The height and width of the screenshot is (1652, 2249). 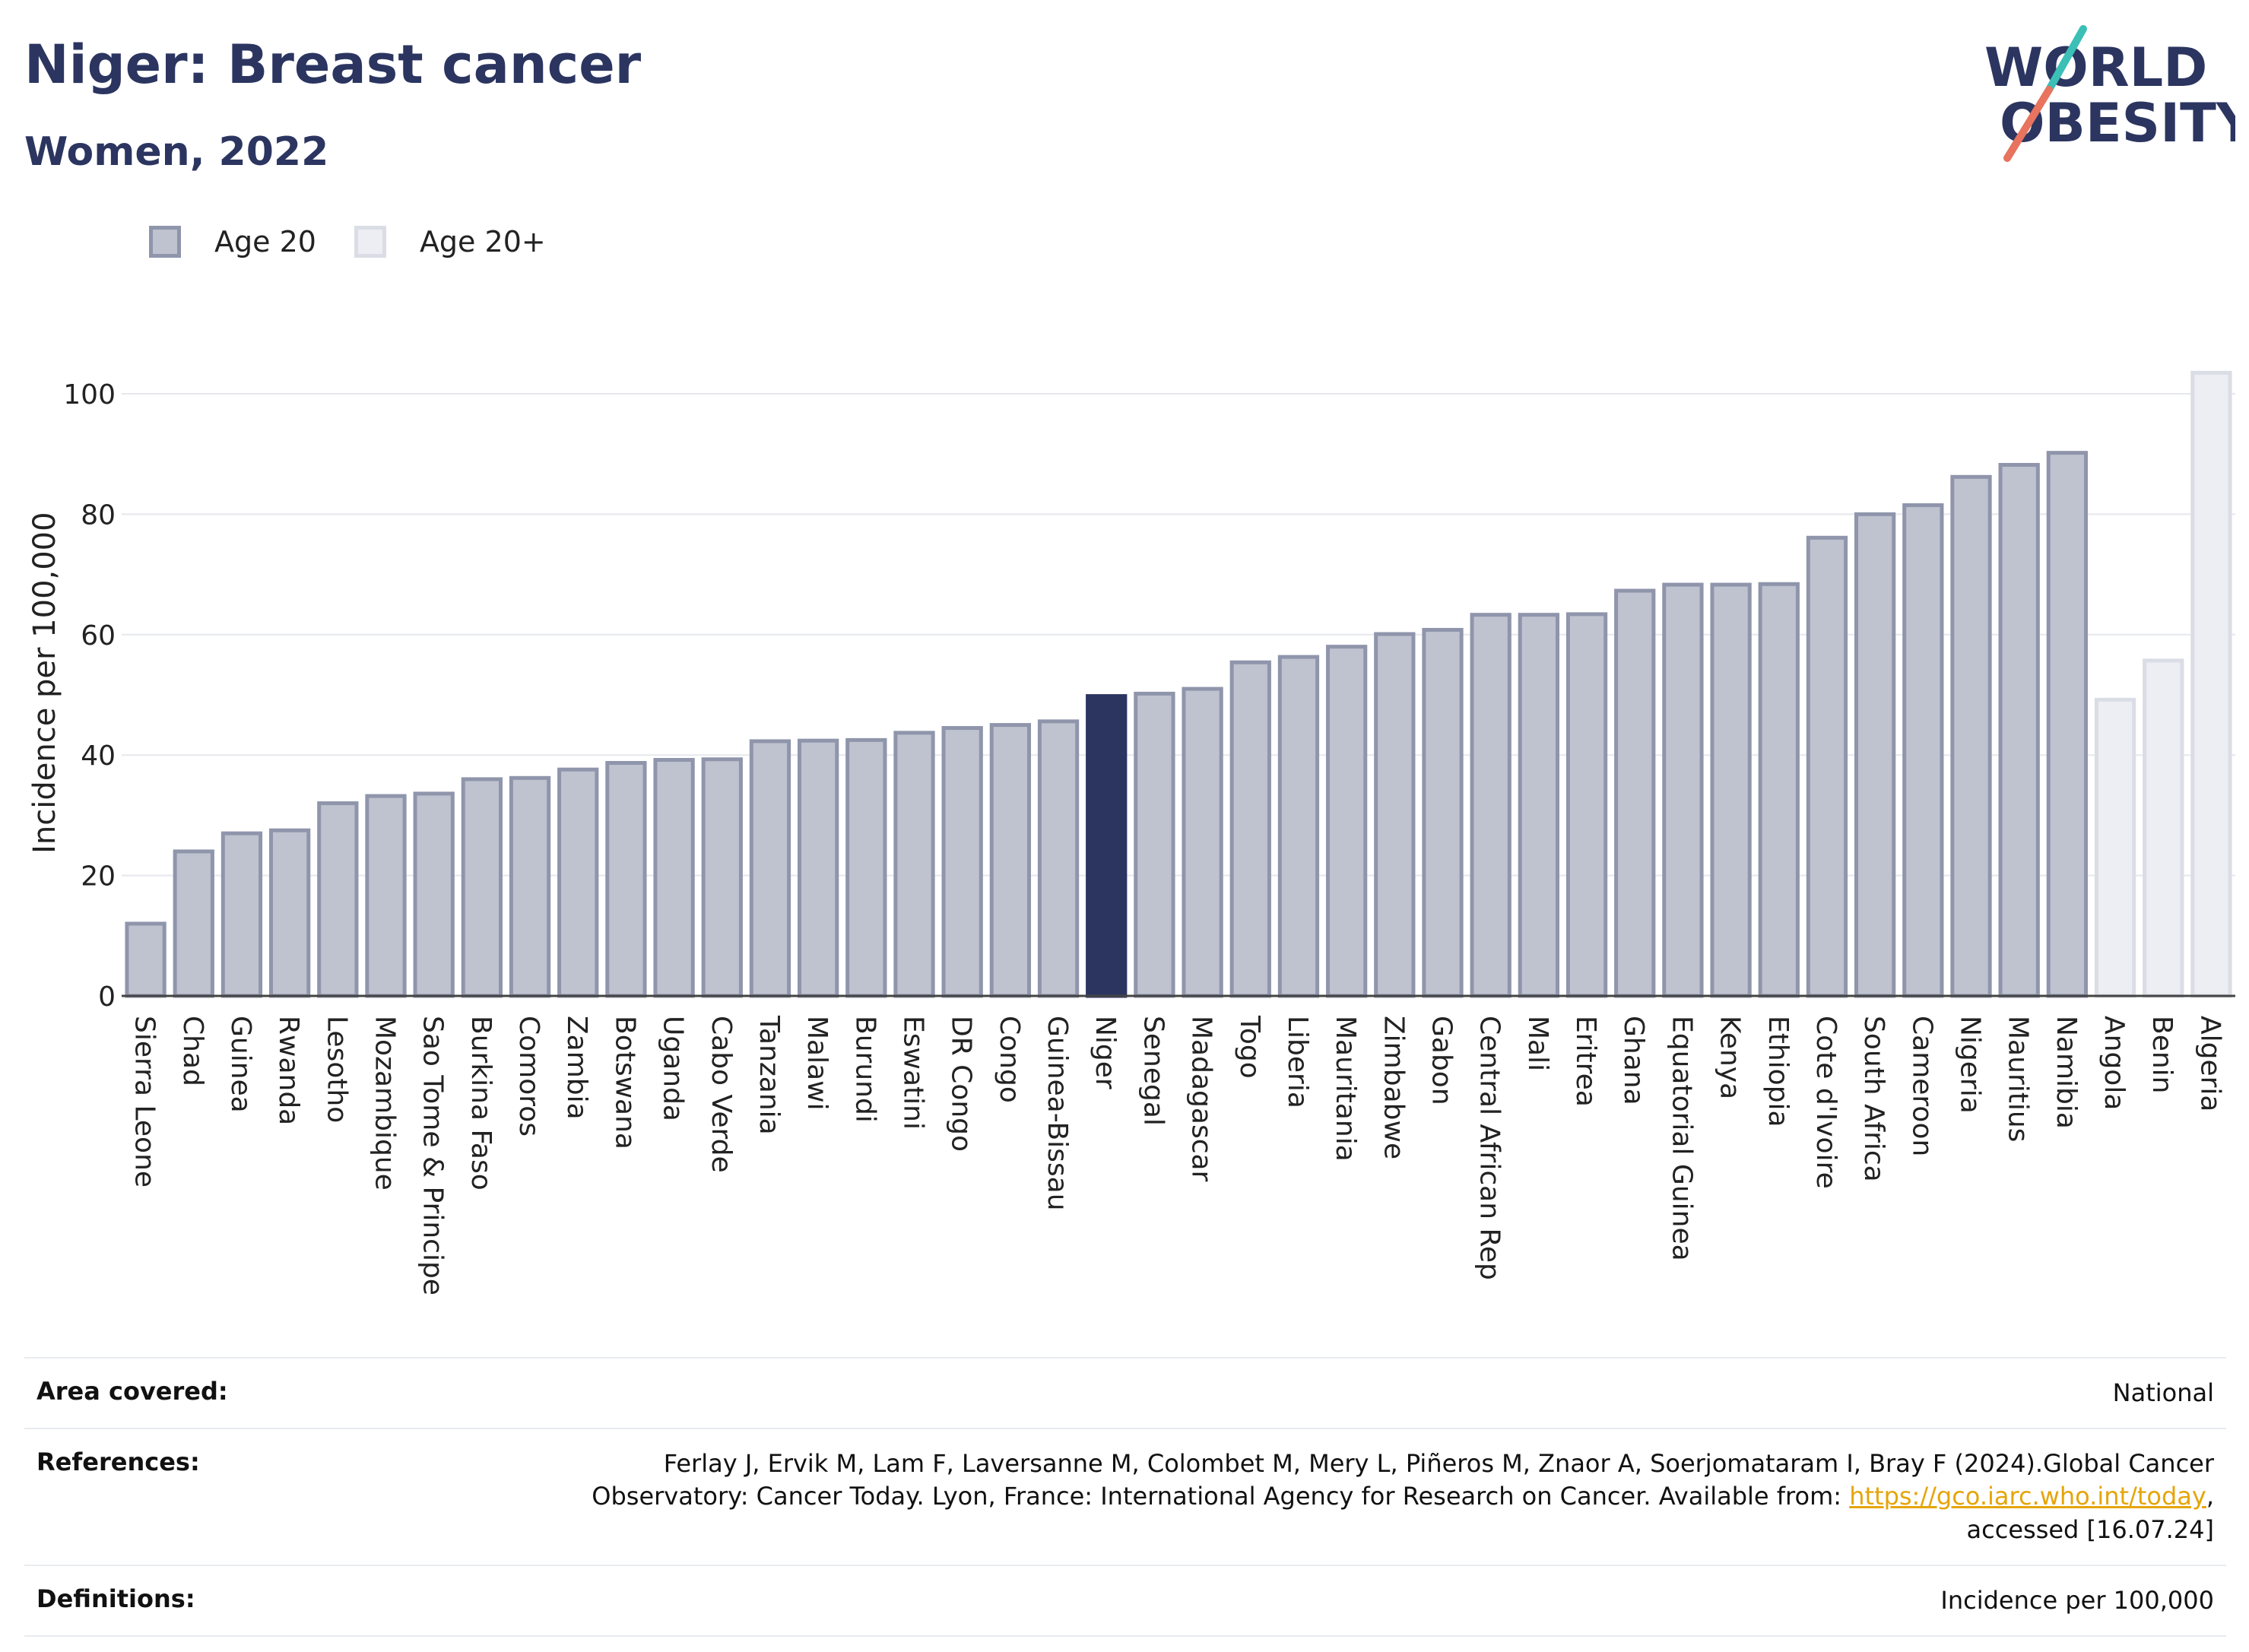 I want to click on bar-central-african-rep, so click(x=1490, y=805).